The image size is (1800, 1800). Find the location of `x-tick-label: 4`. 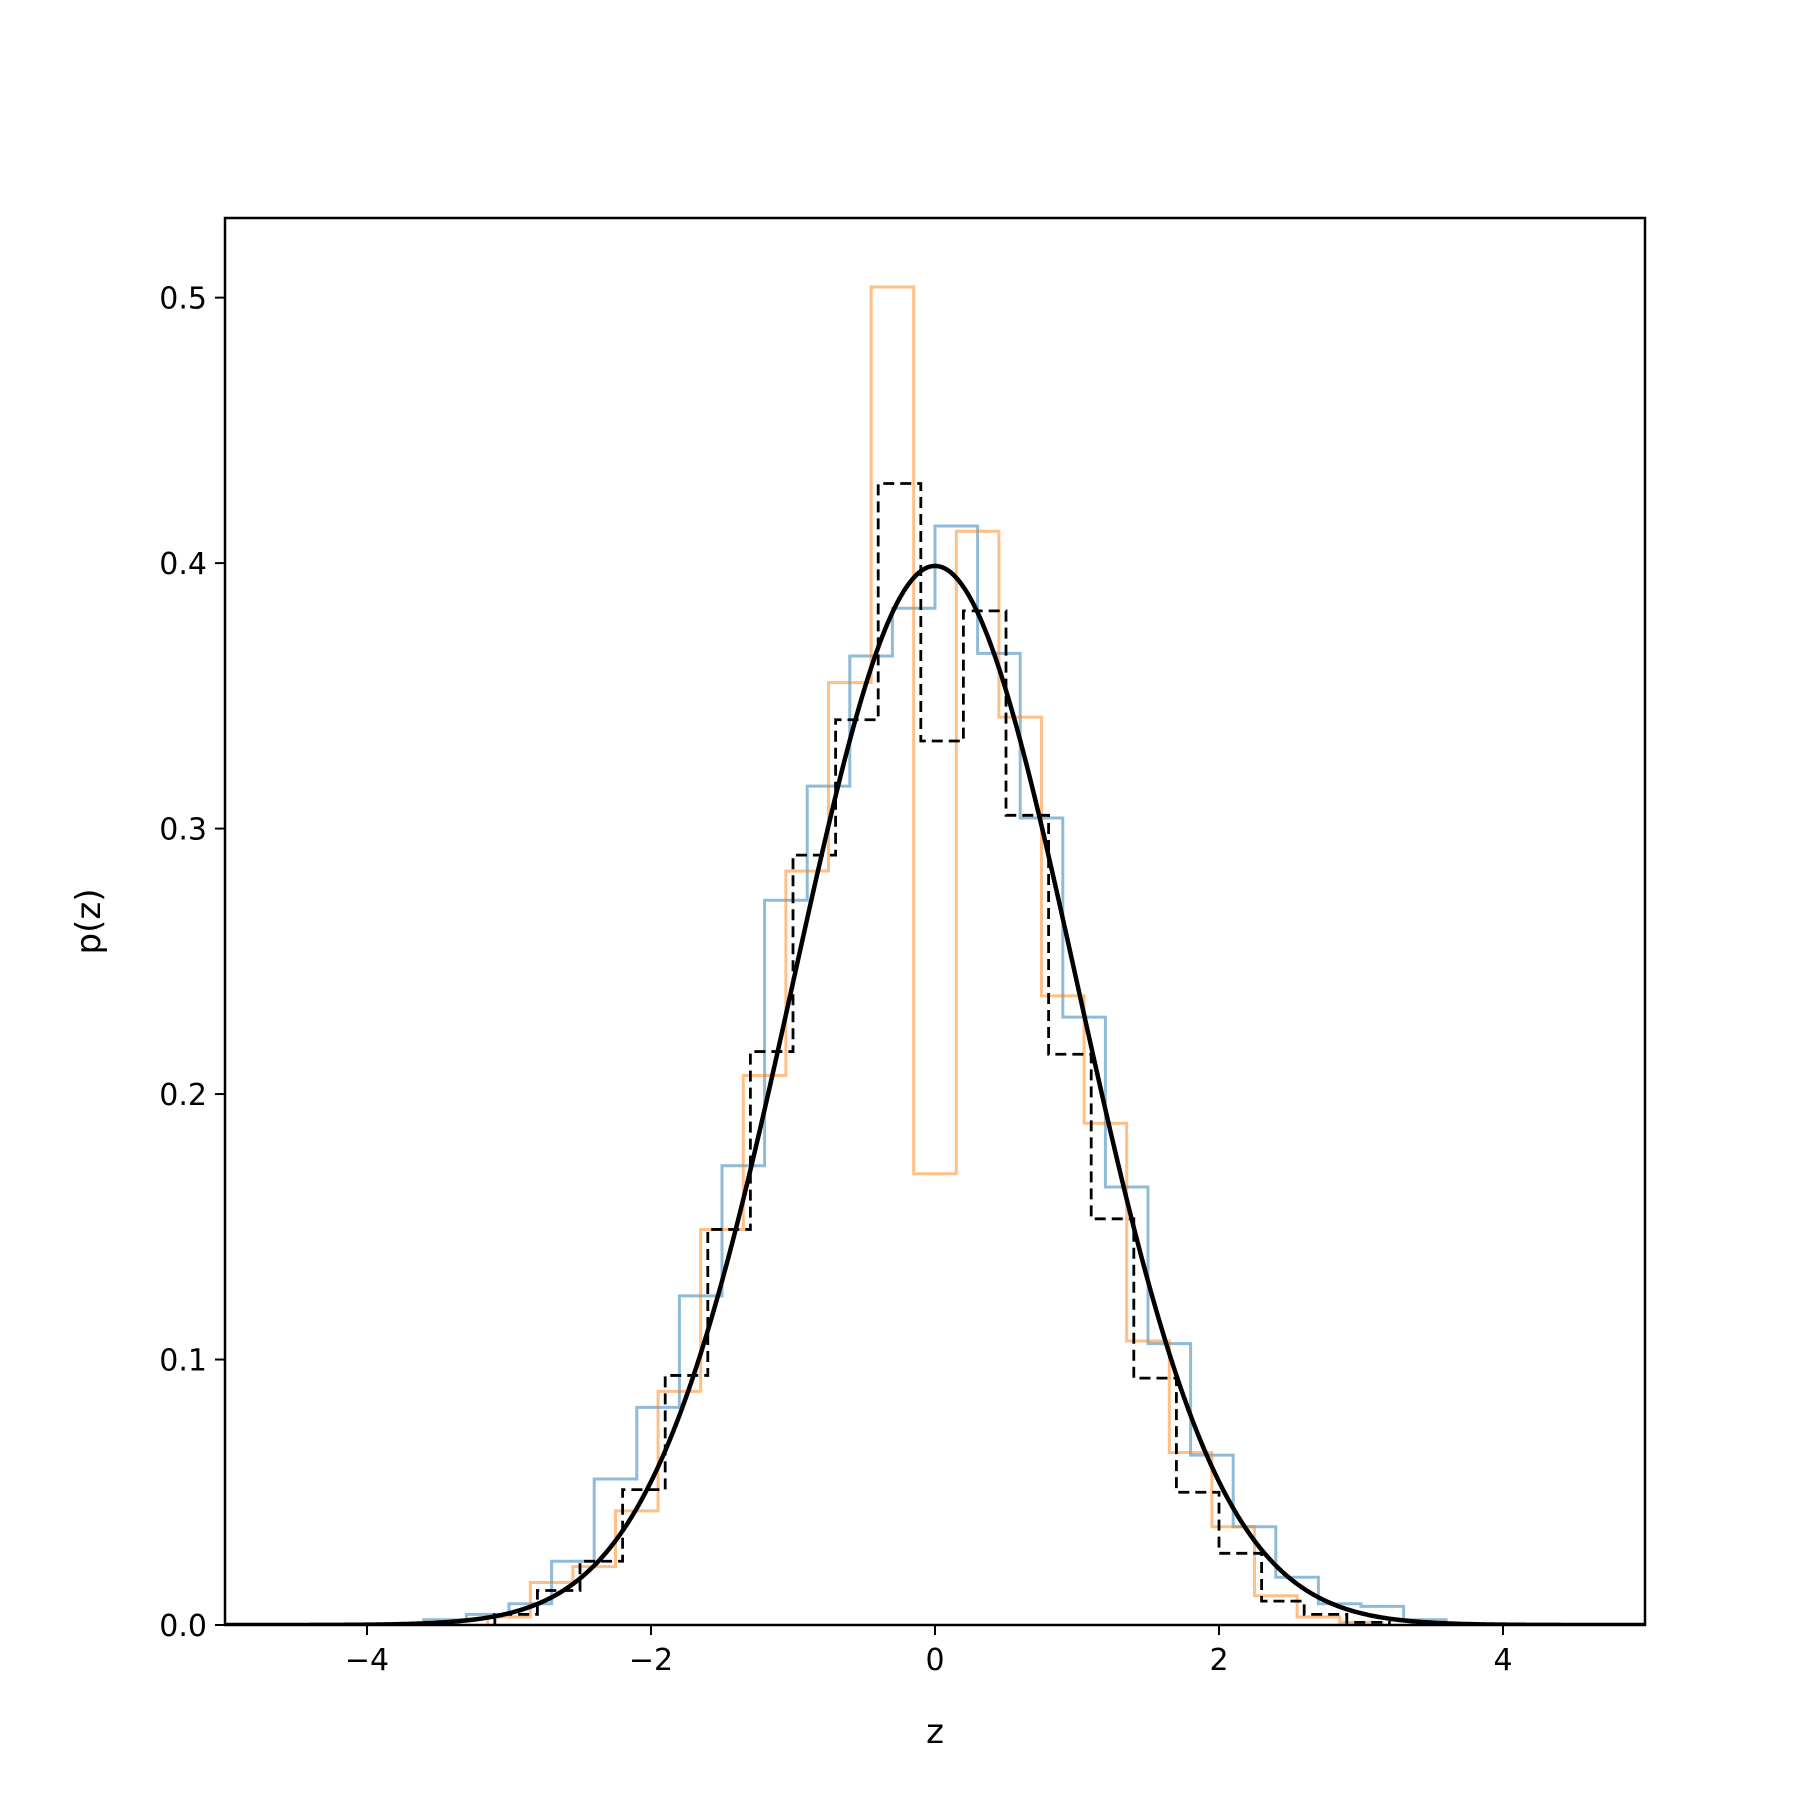

x-tick-label: 4 is located at coordinates (1502, 1660).